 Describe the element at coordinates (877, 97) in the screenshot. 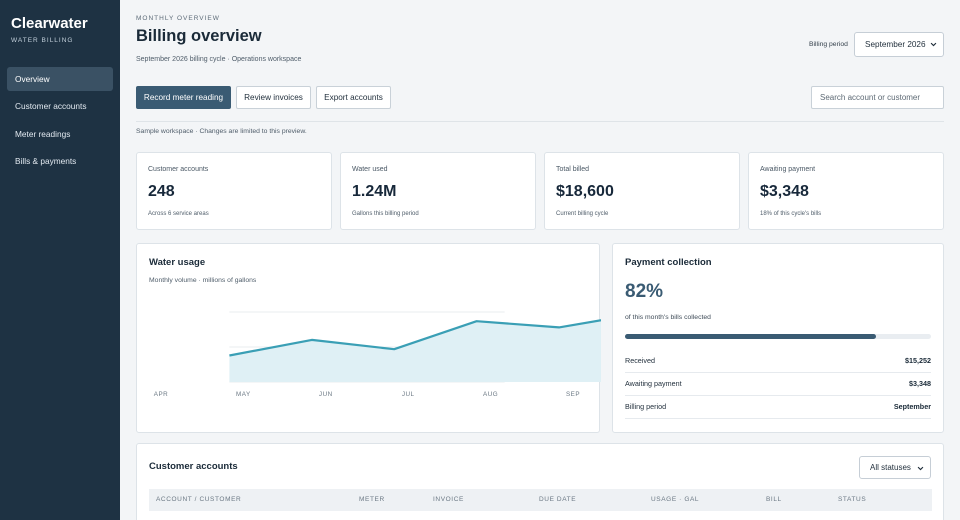

I see `search-input: Search account or customer` at that location.